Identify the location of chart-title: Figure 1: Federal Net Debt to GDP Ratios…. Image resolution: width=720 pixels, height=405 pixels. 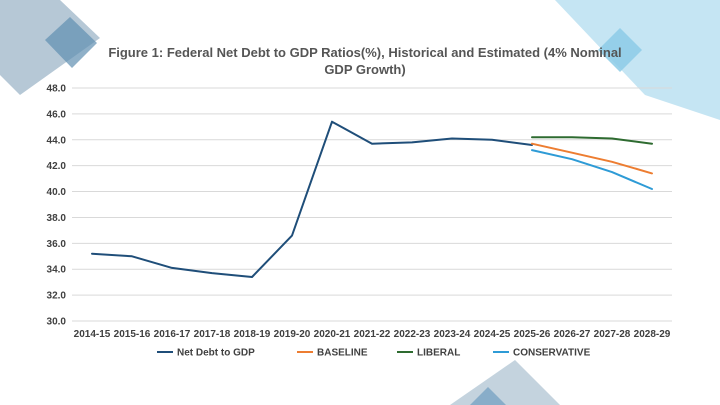
(365, 61).